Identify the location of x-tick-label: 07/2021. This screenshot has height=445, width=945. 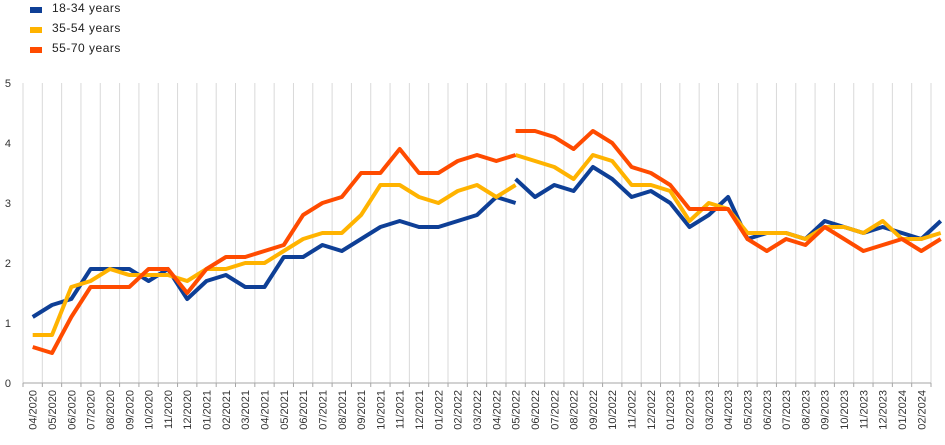
(323, 410).